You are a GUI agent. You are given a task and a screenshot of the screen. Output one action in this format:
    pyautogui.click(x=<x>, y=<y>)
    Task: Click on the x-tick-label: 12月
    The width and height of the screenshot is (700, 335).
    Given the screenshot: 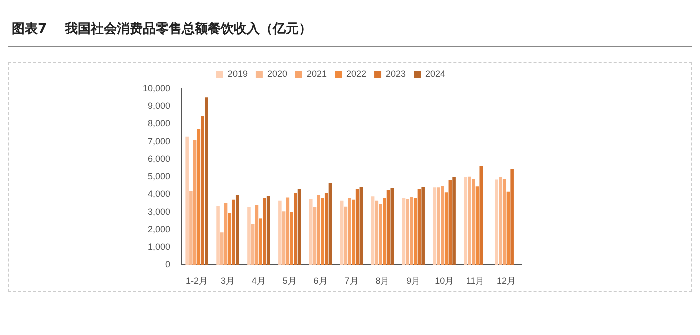 What is the action you would take?
    pyautogui.click(x=506, y=281)
    